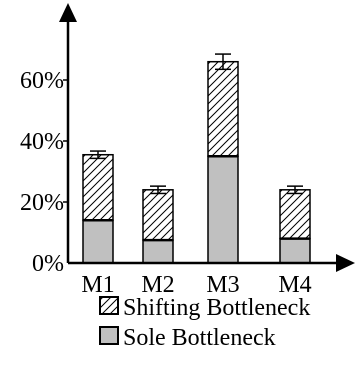 This screenshot has width=358, height=378. Describe the element at coordinates (97, 285) in the screenshot. I see `x-tick-label-m1: M1` at that location.